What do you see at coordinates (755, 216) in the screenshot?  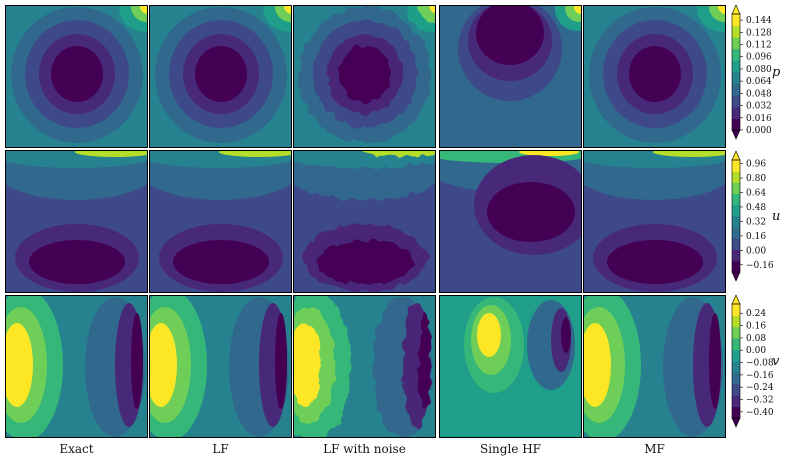 I see `colorbar-u: 0.96 0.80 0.64 0.48 0.32 0.16 0.00 −0.16 u` at bounding box center [755, 216].